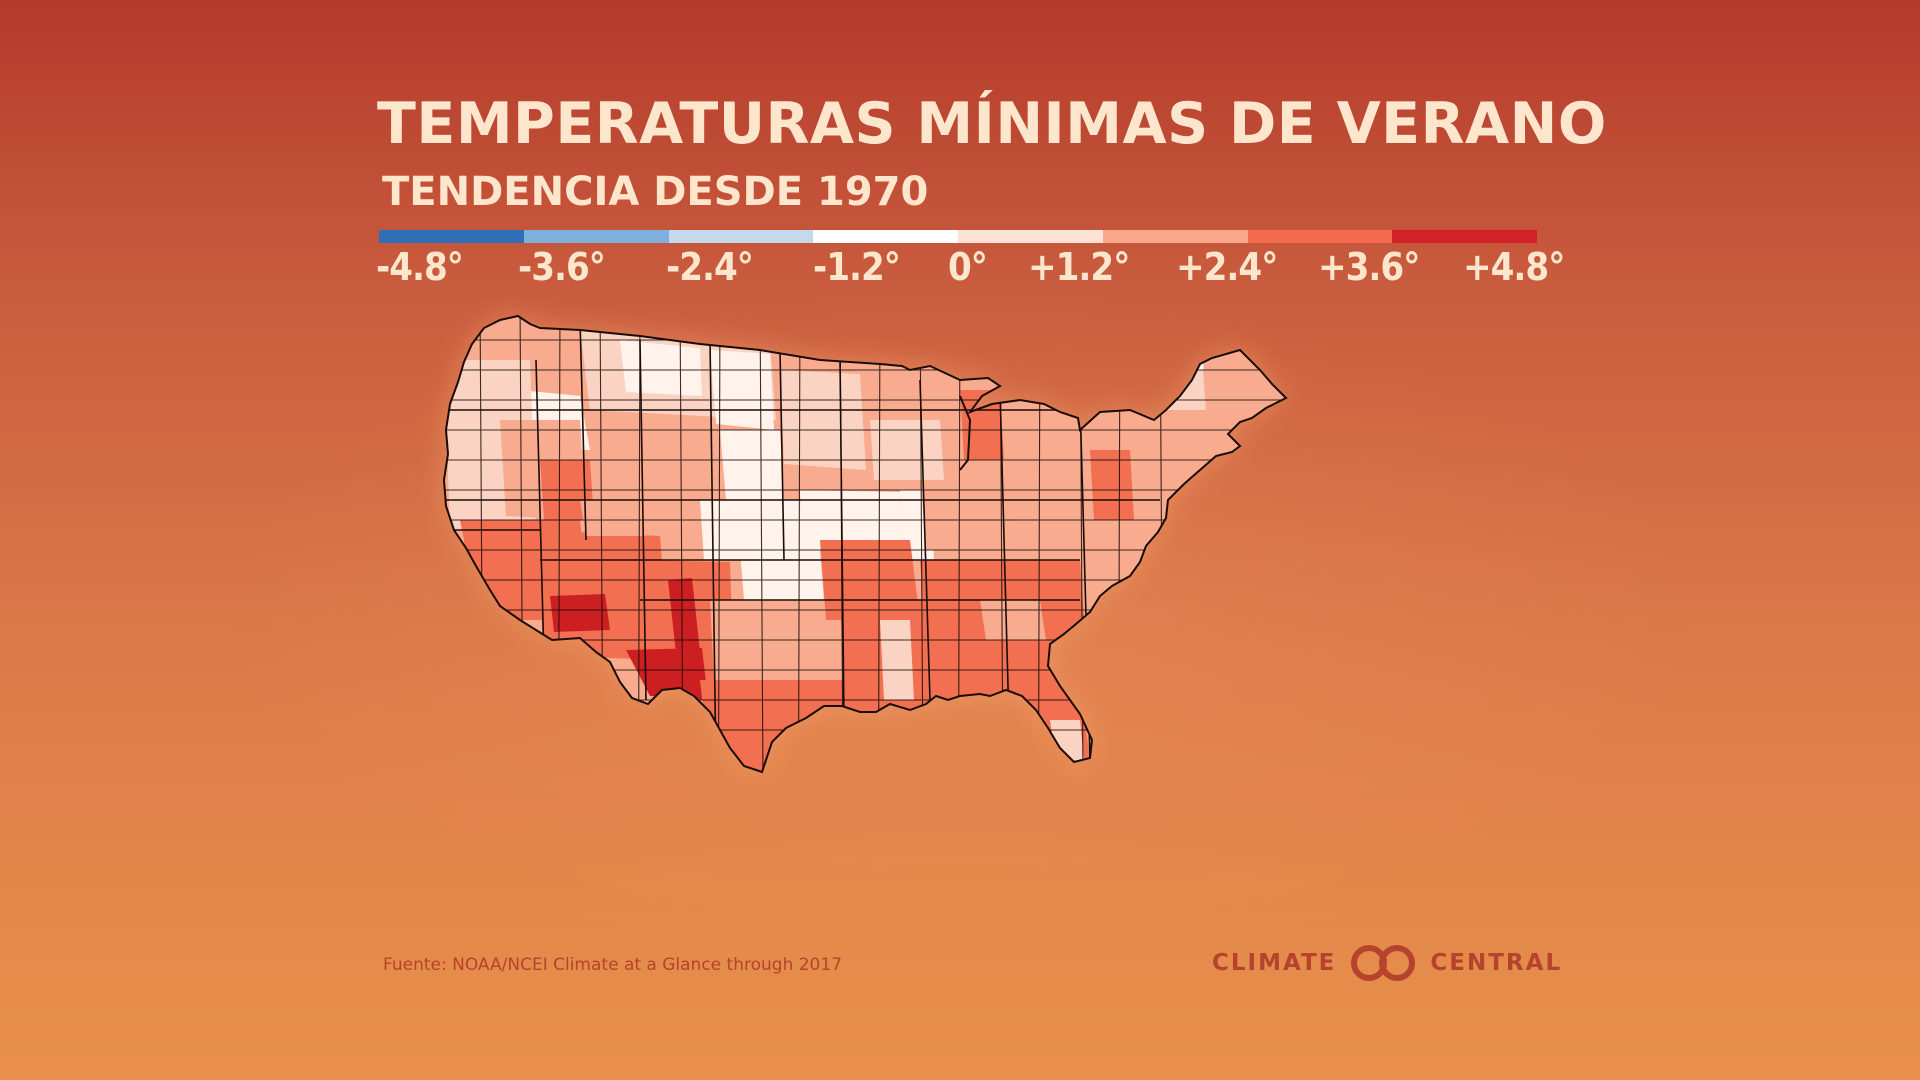 Image resolution: width=1920 pixels, height=1080 pixels. I want to click on legend-tick-label: +1.2°, so click(1079, 267).